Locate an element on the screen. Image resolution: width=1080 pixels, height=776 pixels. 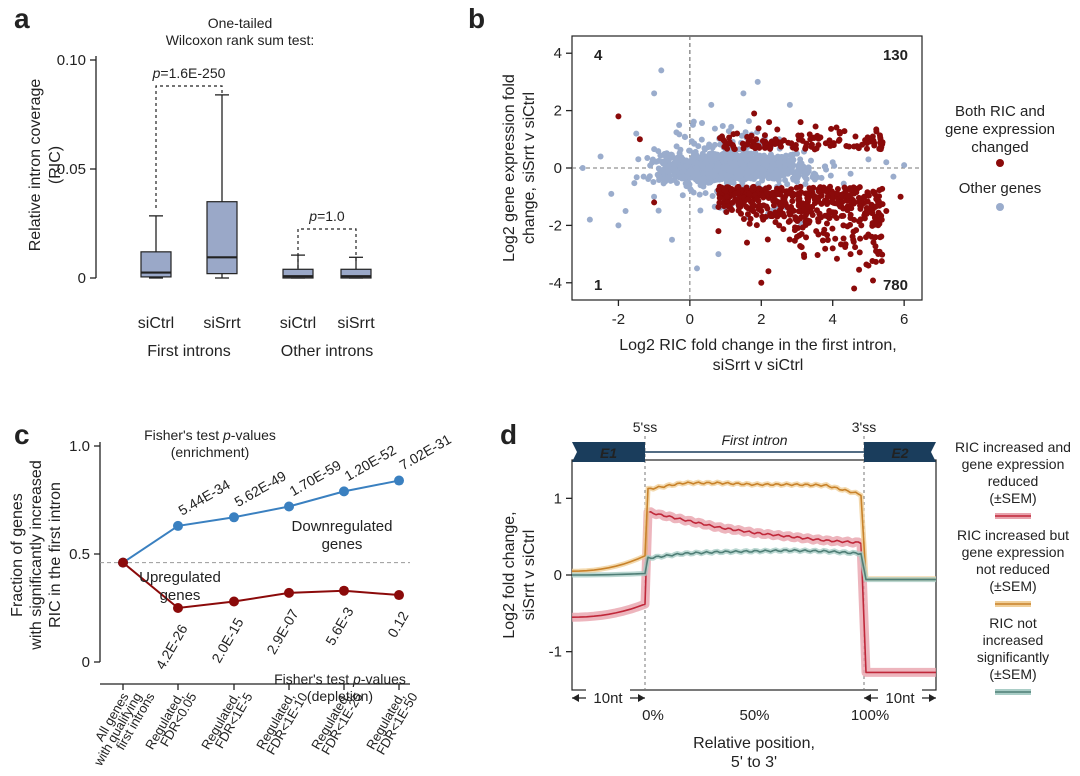
a-y-tick-label: 0.05 is located at coordinates (71, 169).